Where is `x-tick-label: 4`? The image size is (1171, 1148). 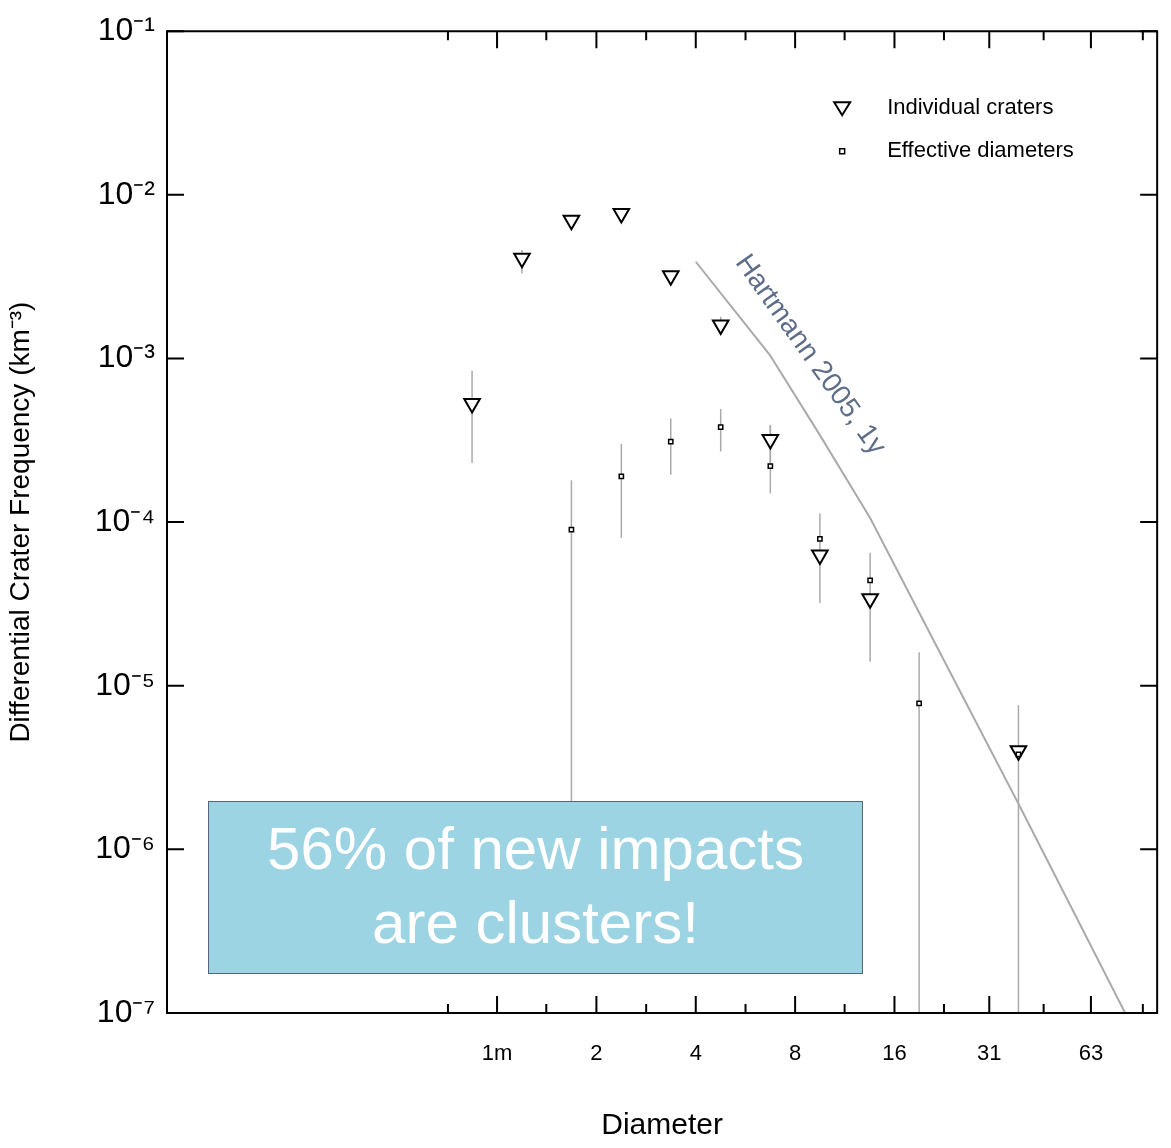
x-tick-label: 4 is located at coordinates (695, 1053).